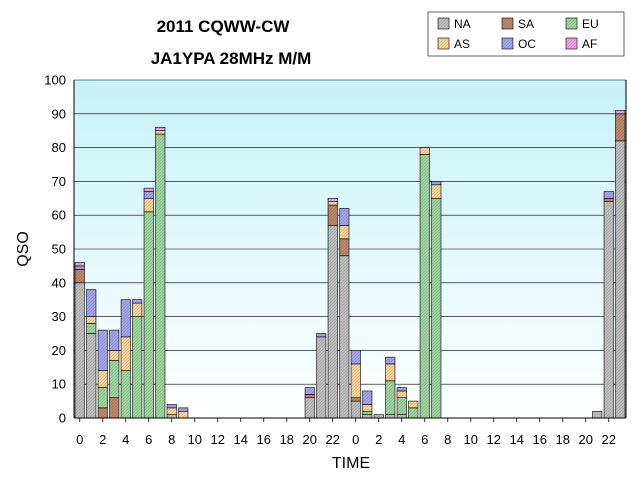  What do you see at coordinates (264, 439) in the screenshot?
I see `x-tick-label: 16` at bounding box center [264, 439].